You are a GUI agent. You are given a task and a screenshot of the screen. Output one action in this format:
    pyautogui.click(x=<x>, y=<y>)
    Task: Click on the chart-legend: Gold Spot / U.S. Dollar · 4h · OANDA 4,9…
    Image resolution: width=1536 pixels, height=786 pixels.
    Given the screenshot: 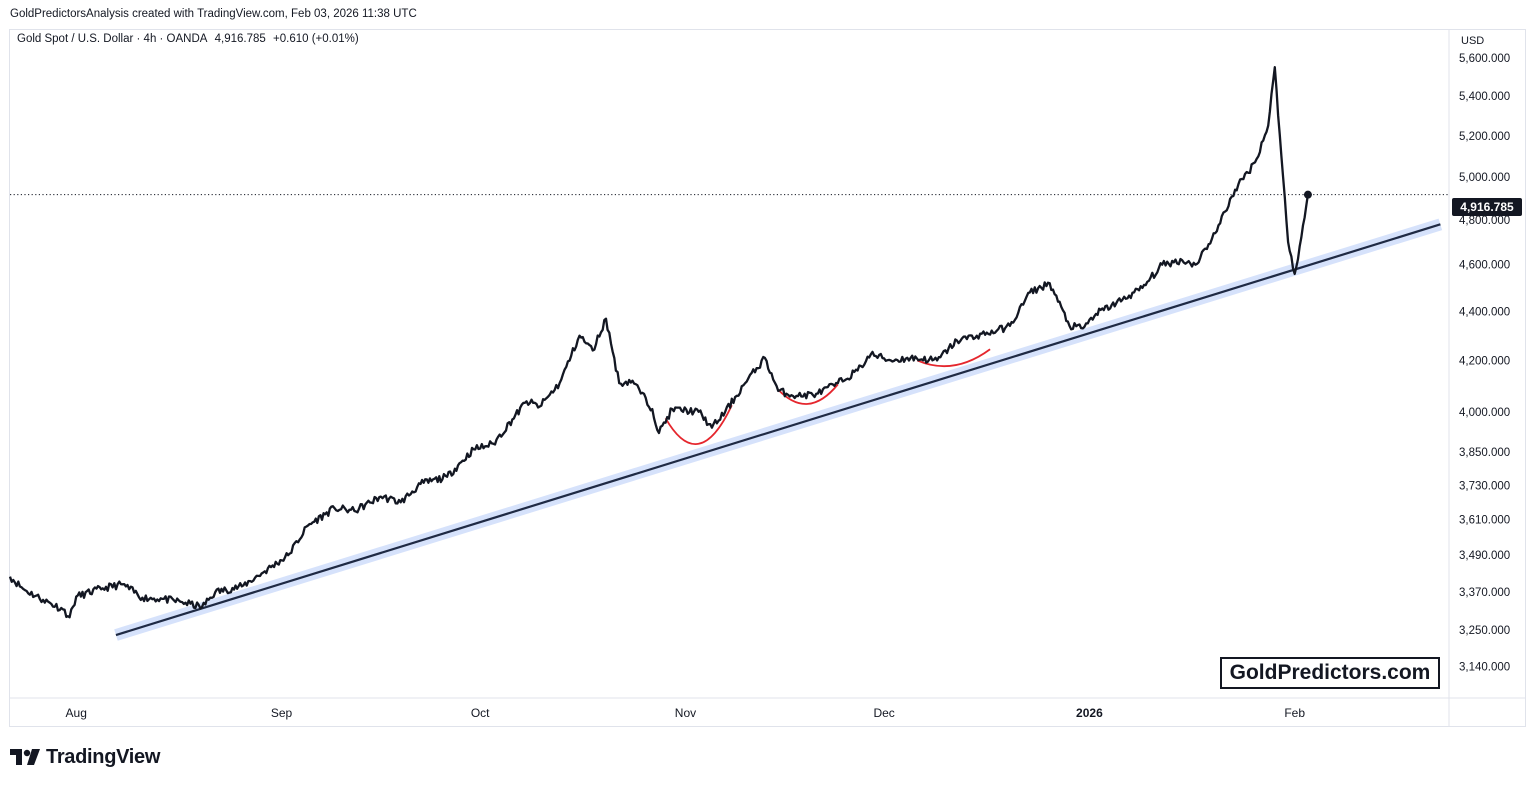 What is the action you would take?
    pyautogui.click(x=190, y=39)
    